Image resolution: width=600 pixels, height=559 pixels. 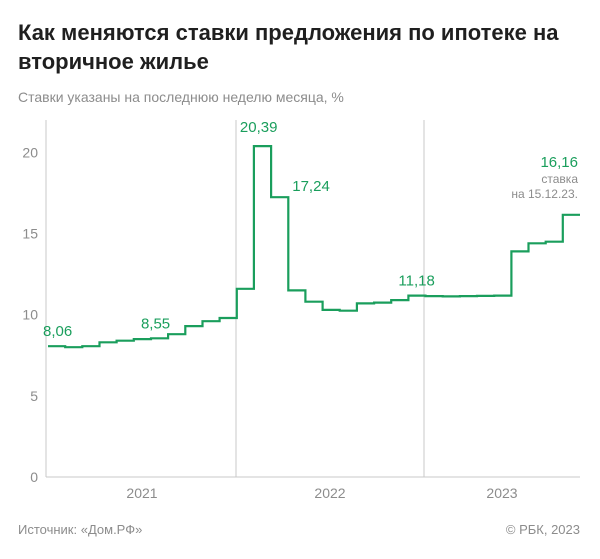 What do you see at coordinates (501, 493) in the screenshot?
I see `x-tick-label: 2023` at bounding box center [501, 493].